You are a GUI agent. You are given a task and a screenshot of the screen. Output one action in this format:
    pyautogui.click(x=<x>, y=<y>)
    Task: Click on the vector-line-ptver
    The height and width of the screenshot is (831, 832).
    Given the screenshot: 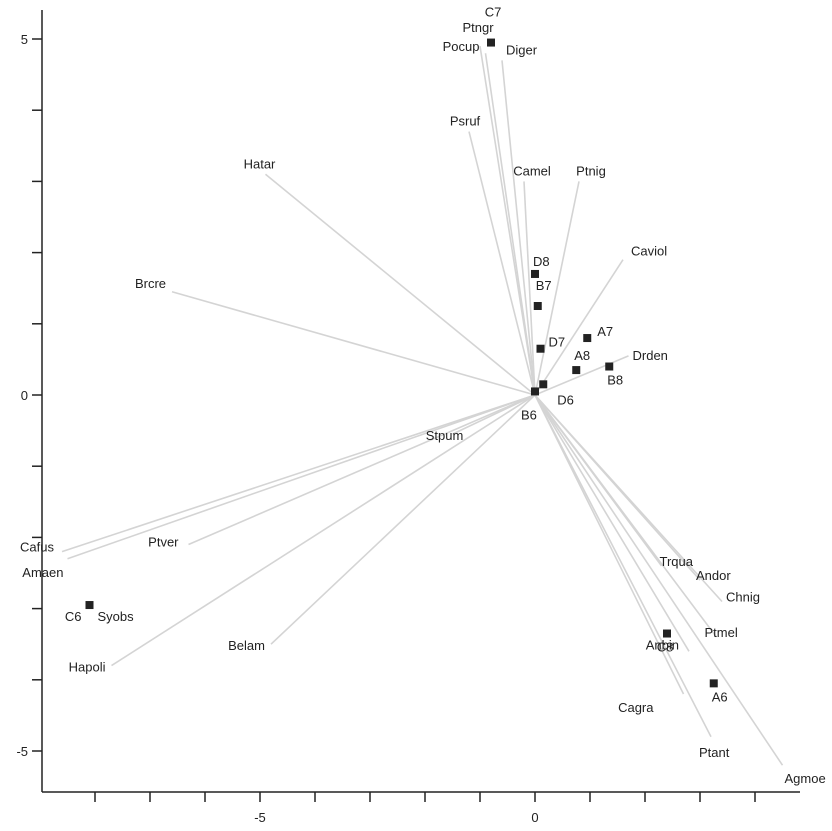 What is the action you would take?
    pyautogui.click(x=362, y=470)
    